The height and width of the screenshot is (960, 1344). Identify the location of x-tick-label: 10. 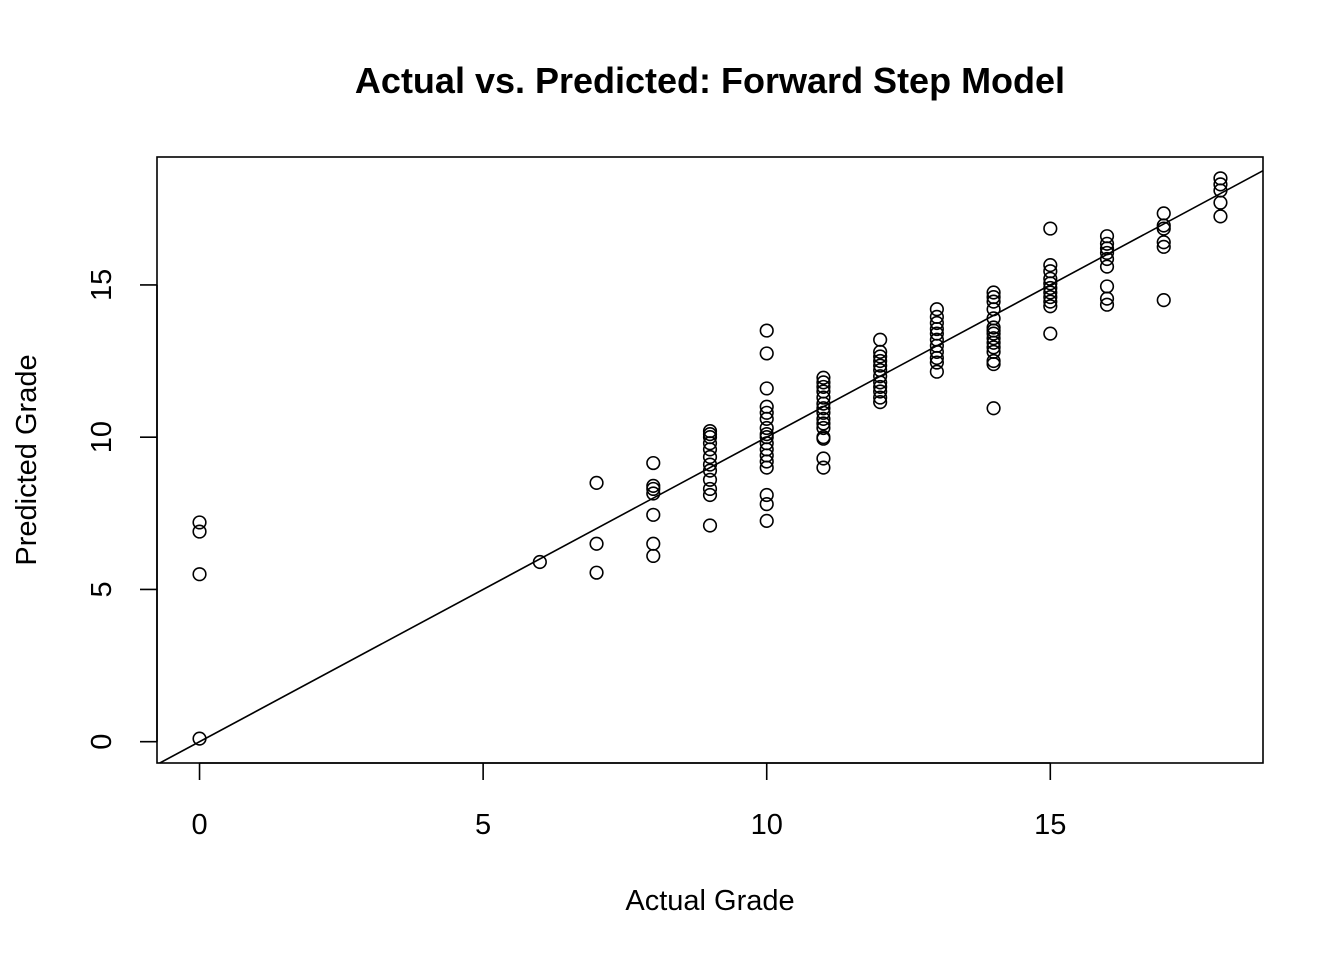
(767, 825).